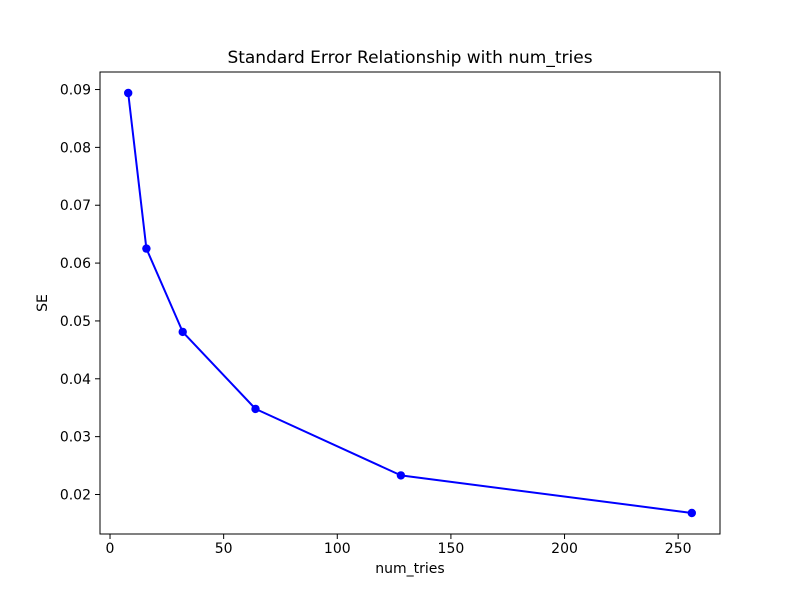 The width and height of the screenshot is (800, 600). Describe the element at coordinates (75, 380) in the screenshot. I see `y-tick-label: 0.04` at that location.